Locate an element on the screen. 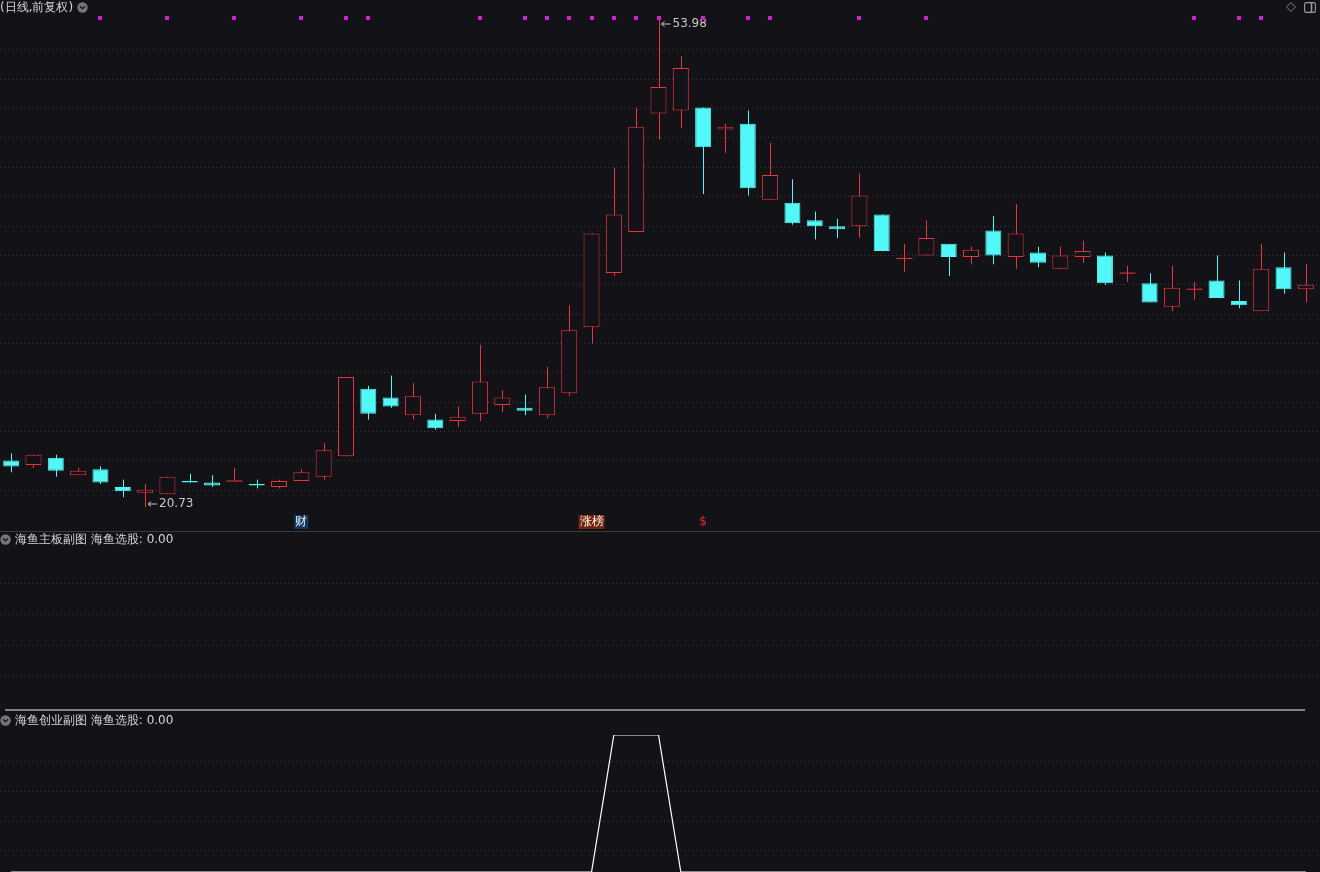 The image size is (1320, 872). text: 财 is located at coordinates (301, 521).